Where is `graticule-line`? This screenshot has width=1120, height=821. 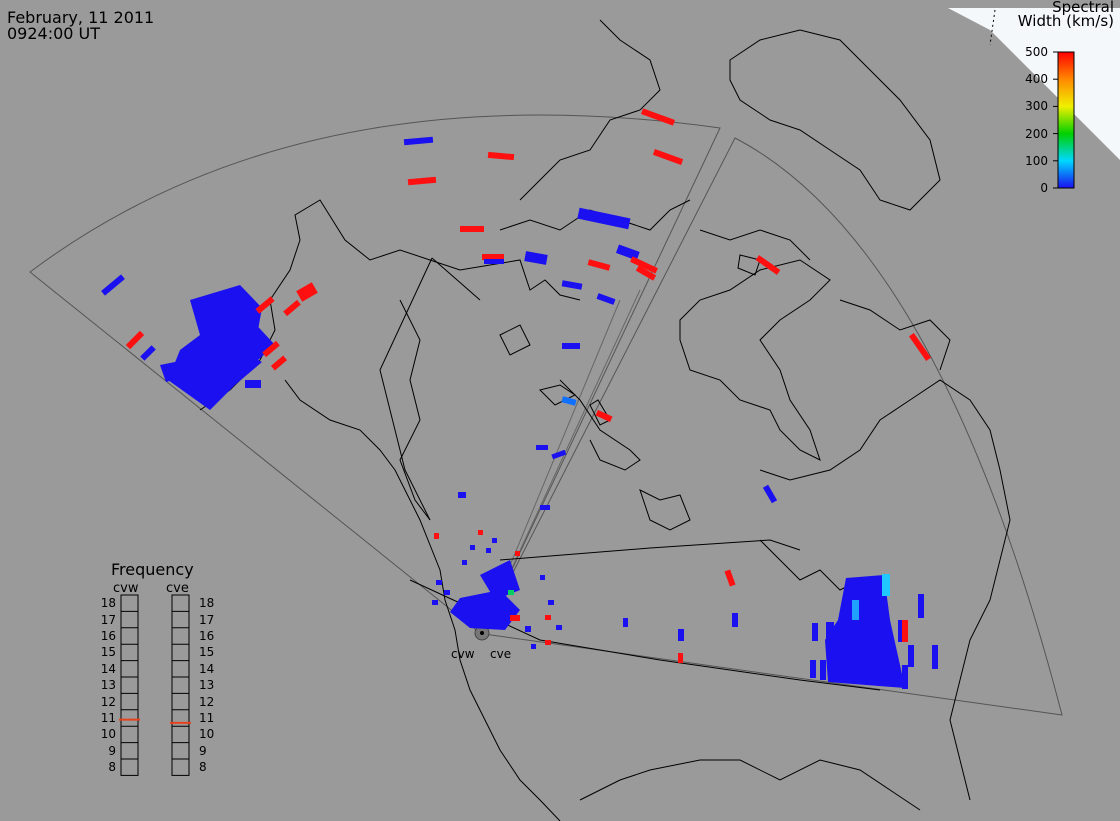 graticule-line is located at coordinates (992, 27).